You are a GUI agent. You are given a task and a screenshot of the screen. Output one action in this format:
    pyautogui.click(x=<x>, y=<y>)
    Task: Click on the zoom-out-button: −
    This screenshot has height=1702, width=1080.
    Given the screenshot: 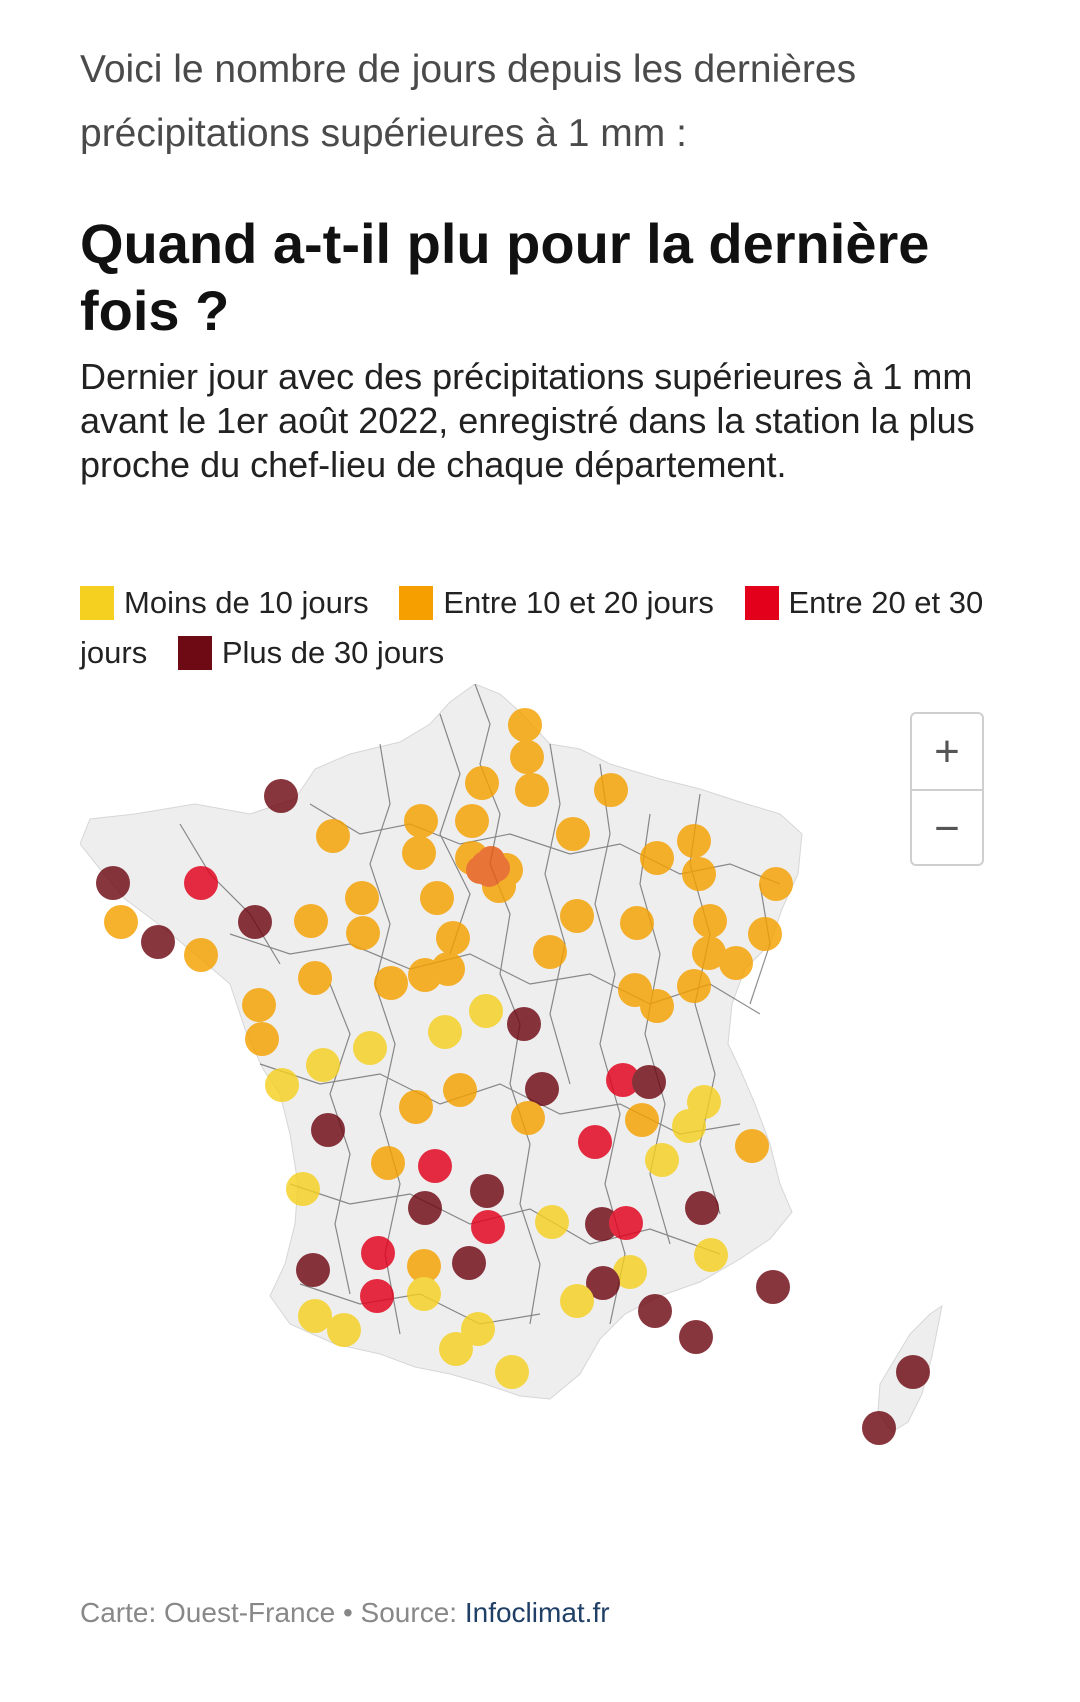 What is the action you would take?
    pyautogui.click(x=947, y=828)
    